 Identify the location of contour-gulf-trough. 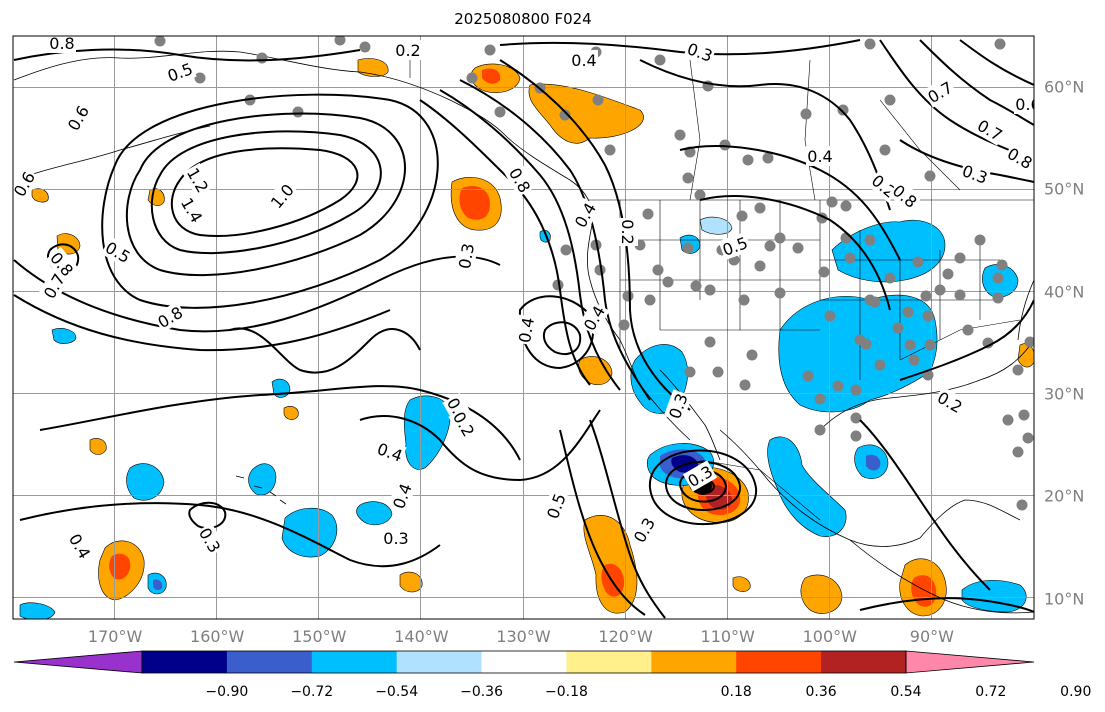
(925, 505).